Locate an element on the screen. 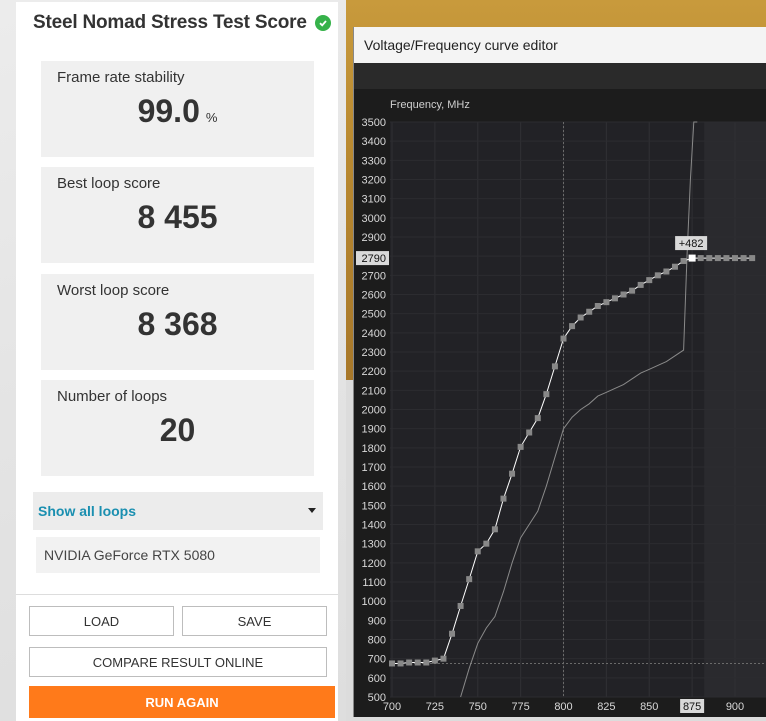 Image resolution: width=766 pixels, height=721 pixels. x-tick-label: 900 is located at coordinates (735, 707).